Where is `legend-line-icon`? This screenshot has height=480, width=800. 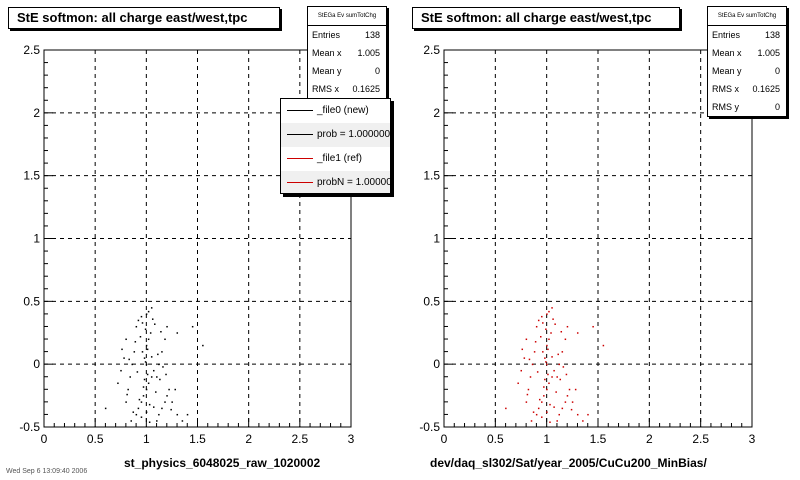
legend-line-icon is located at coordinates (300, 110).